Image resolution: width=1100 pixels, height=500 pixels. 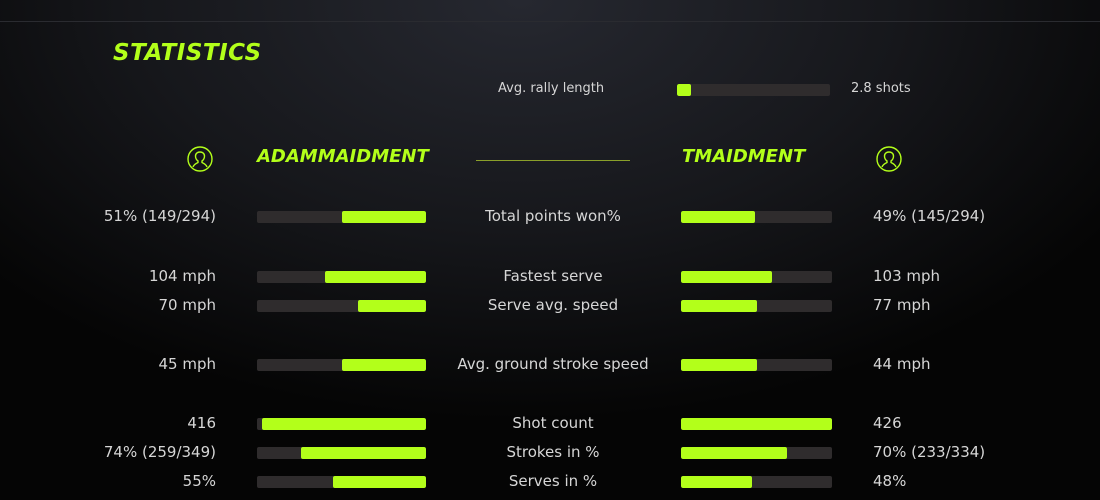 I want to click on top-divider, so click(x=550, y=21).